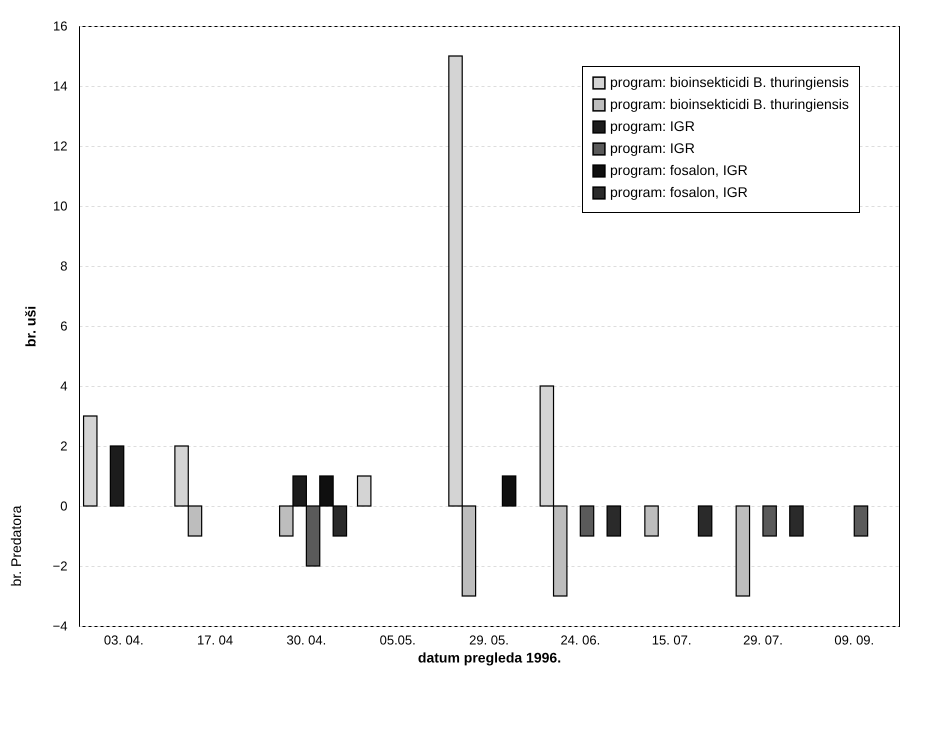  What do you see at coordinates (763, 640) in the screenshot?
I see `x-tick-label: 29. 07.` at bounding box center [763, 640].